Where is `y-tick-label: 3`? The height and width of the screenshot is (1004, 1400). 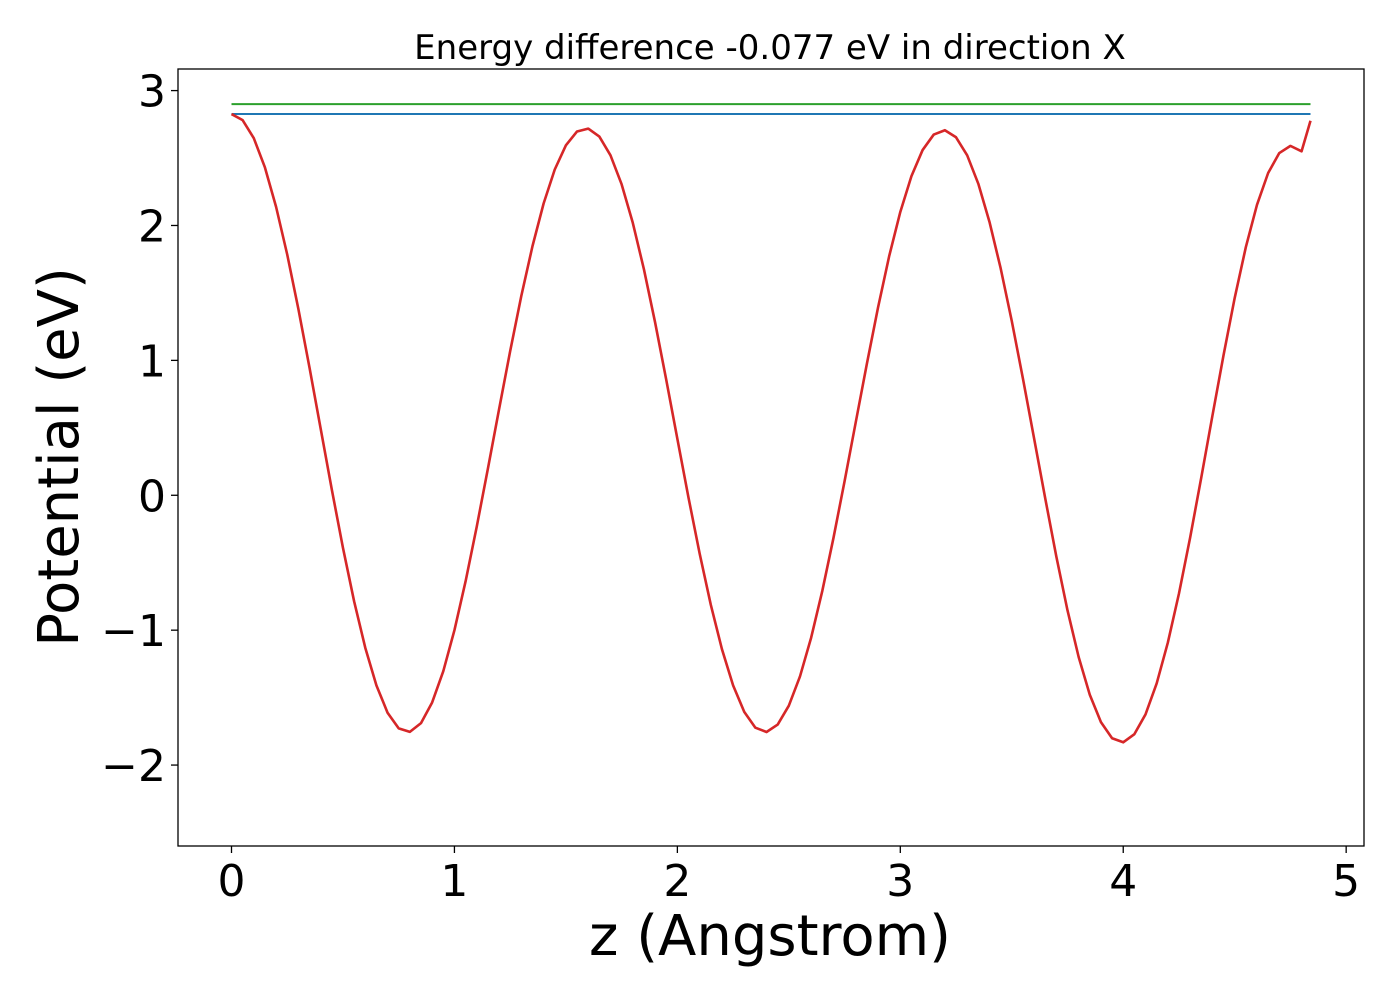 y-tick-label: 3 is located at coordinates (152, 92).